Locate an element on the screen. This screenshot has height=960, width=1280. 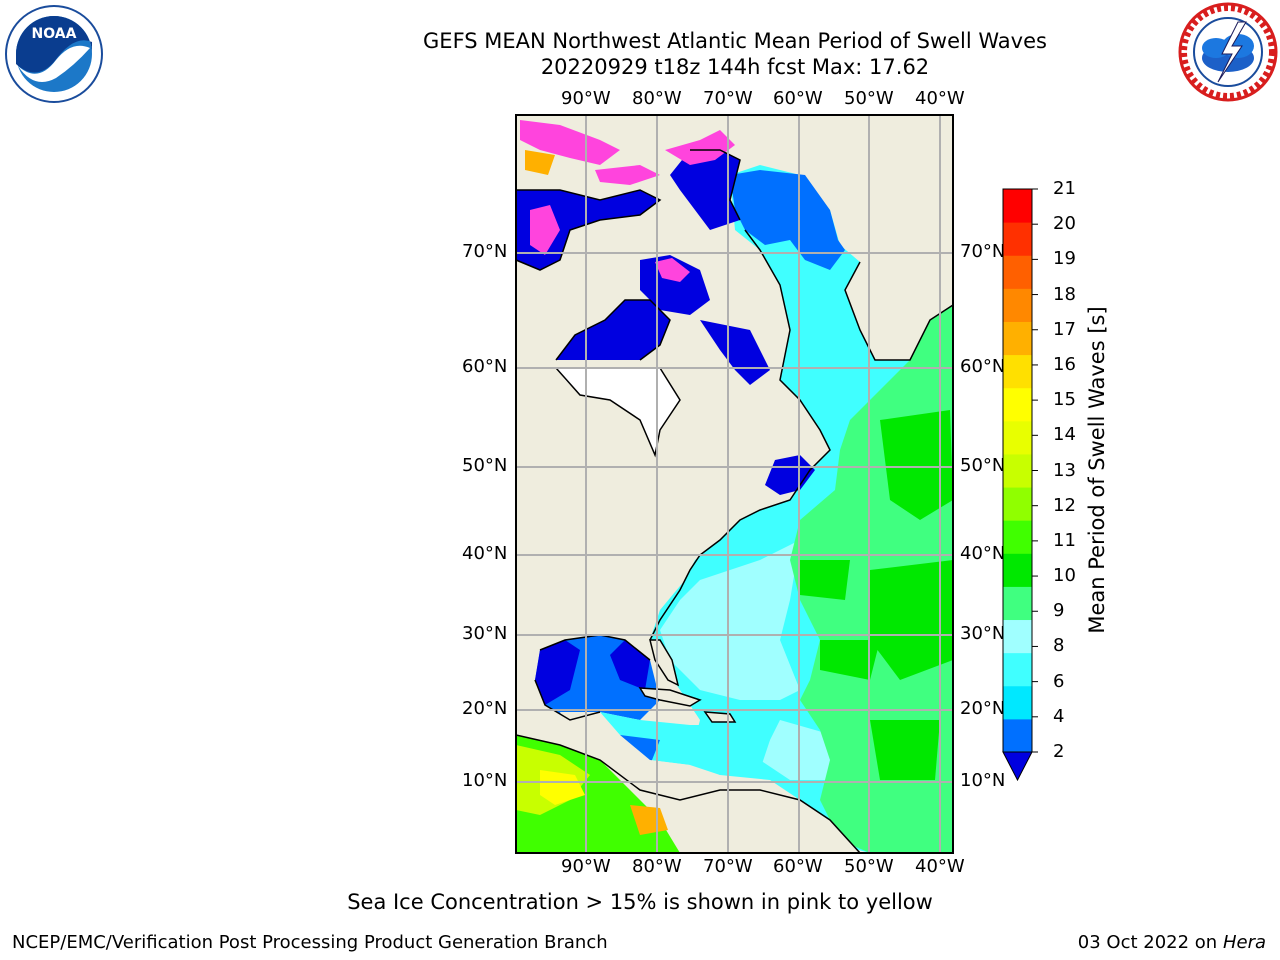
colorbar-tick-label: 4 is located at coordinates (1059, 716).